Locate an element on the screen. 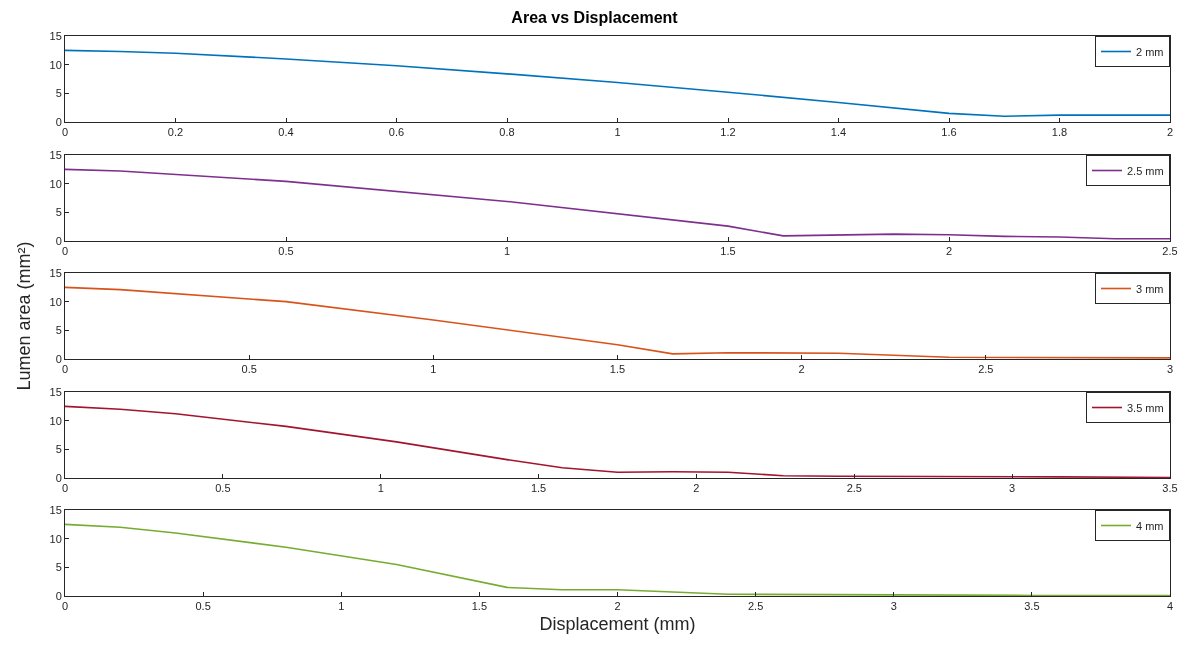 Image resolution: width=1189 pixels, height=648 pixels. y-axis-title: Lumen area (mm²) is located at coordinates (23, 316).